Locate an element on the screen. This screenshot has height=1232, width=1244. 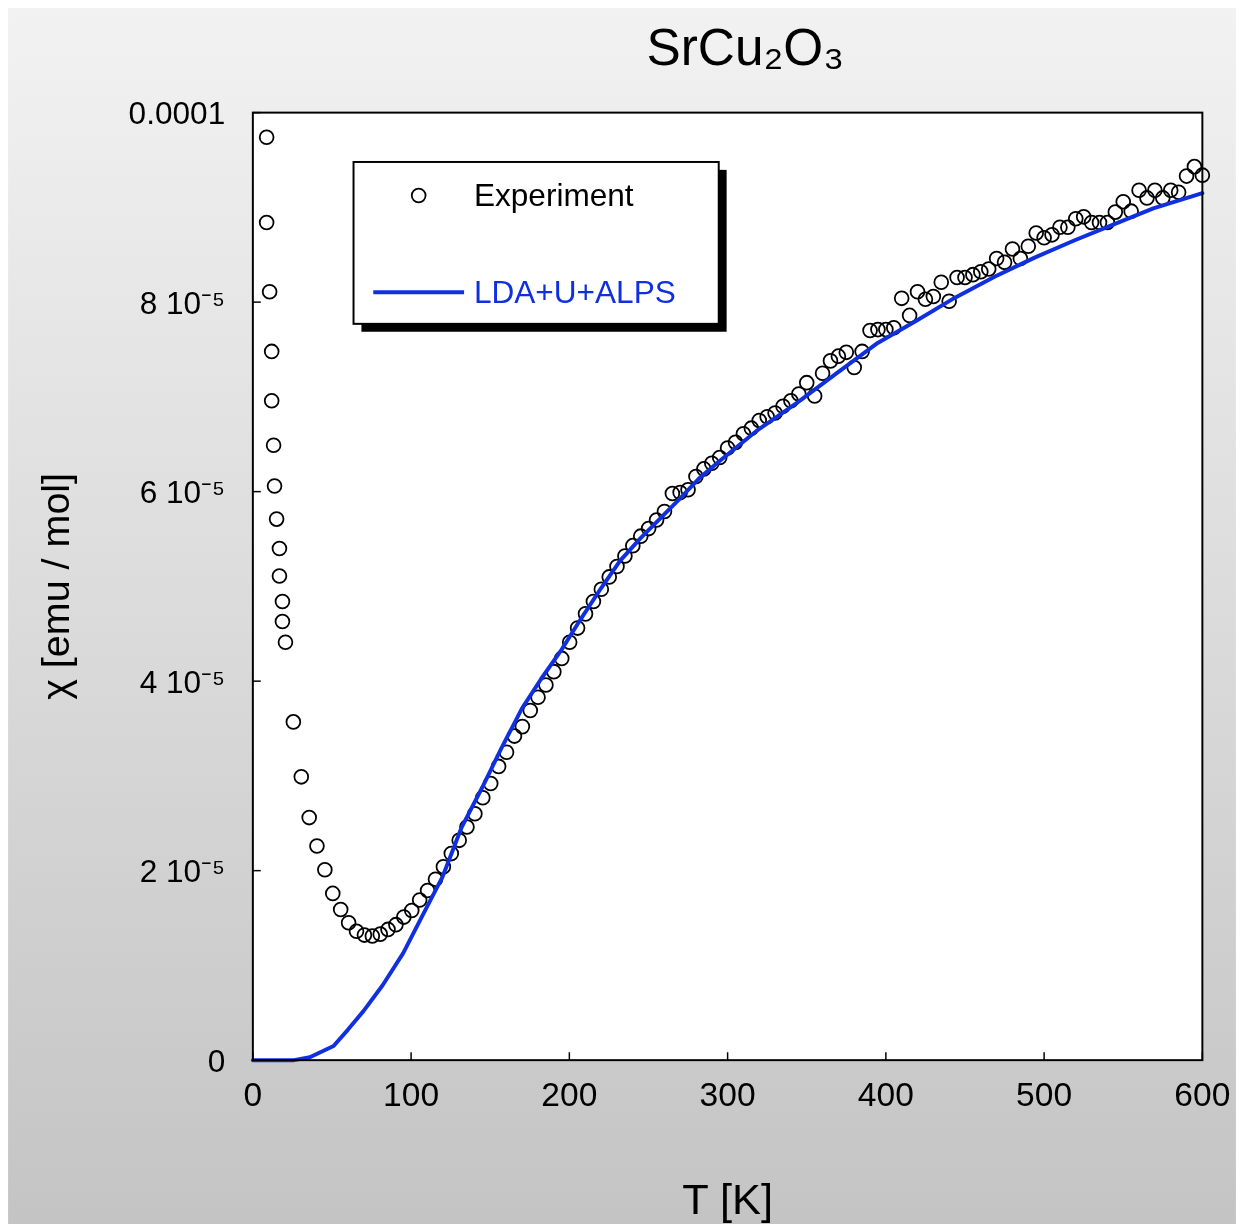
x-tick-label: 400 is located at coordinates (885, 1094).